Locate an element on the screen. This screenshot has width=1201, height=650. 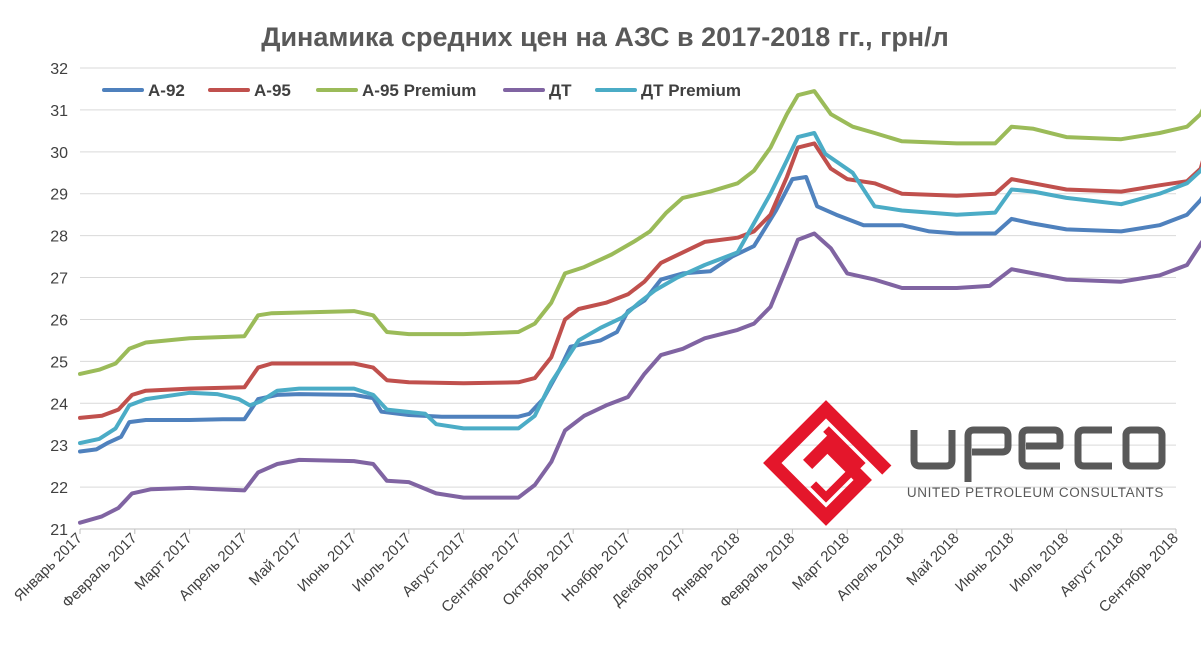
y-tick-label: 26 is located at coordinates (59, 320).